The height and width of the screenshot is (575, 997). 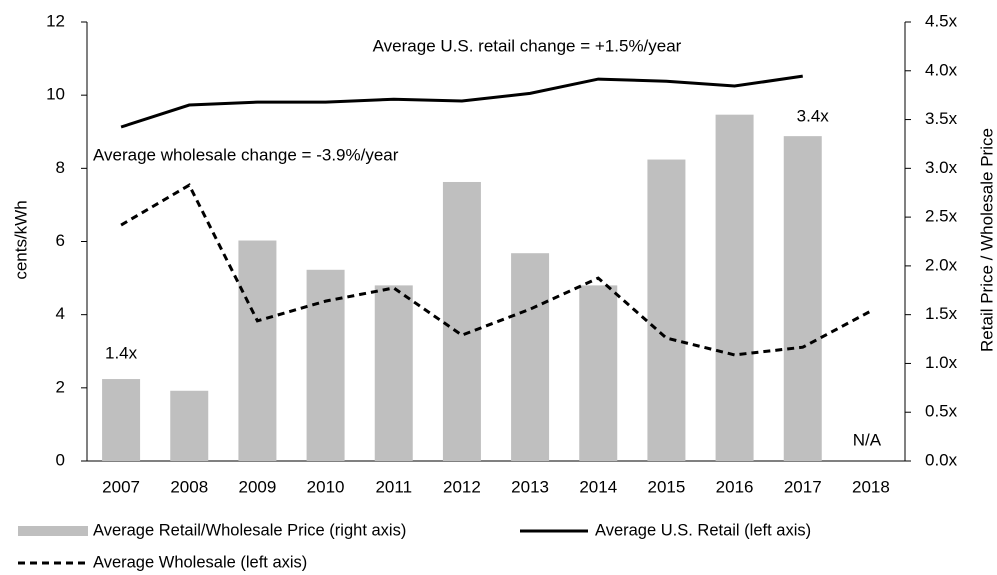 I want to click on x-tick-label: 2014, so click(x=598, y=486).